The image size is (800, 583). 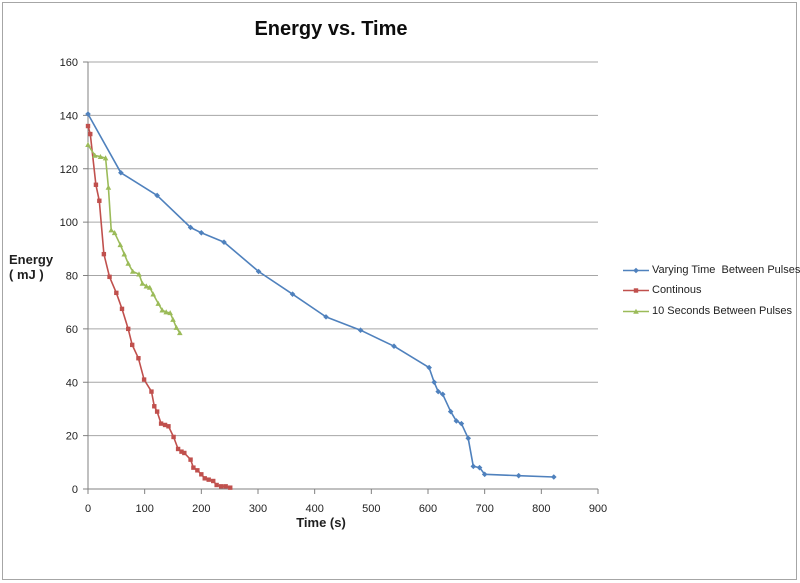 What do you see at coordinates (722, 310) in the screenshot?
I see `legend-label: 10 Seconds Between Pulses` at bounding box center [722, 310].